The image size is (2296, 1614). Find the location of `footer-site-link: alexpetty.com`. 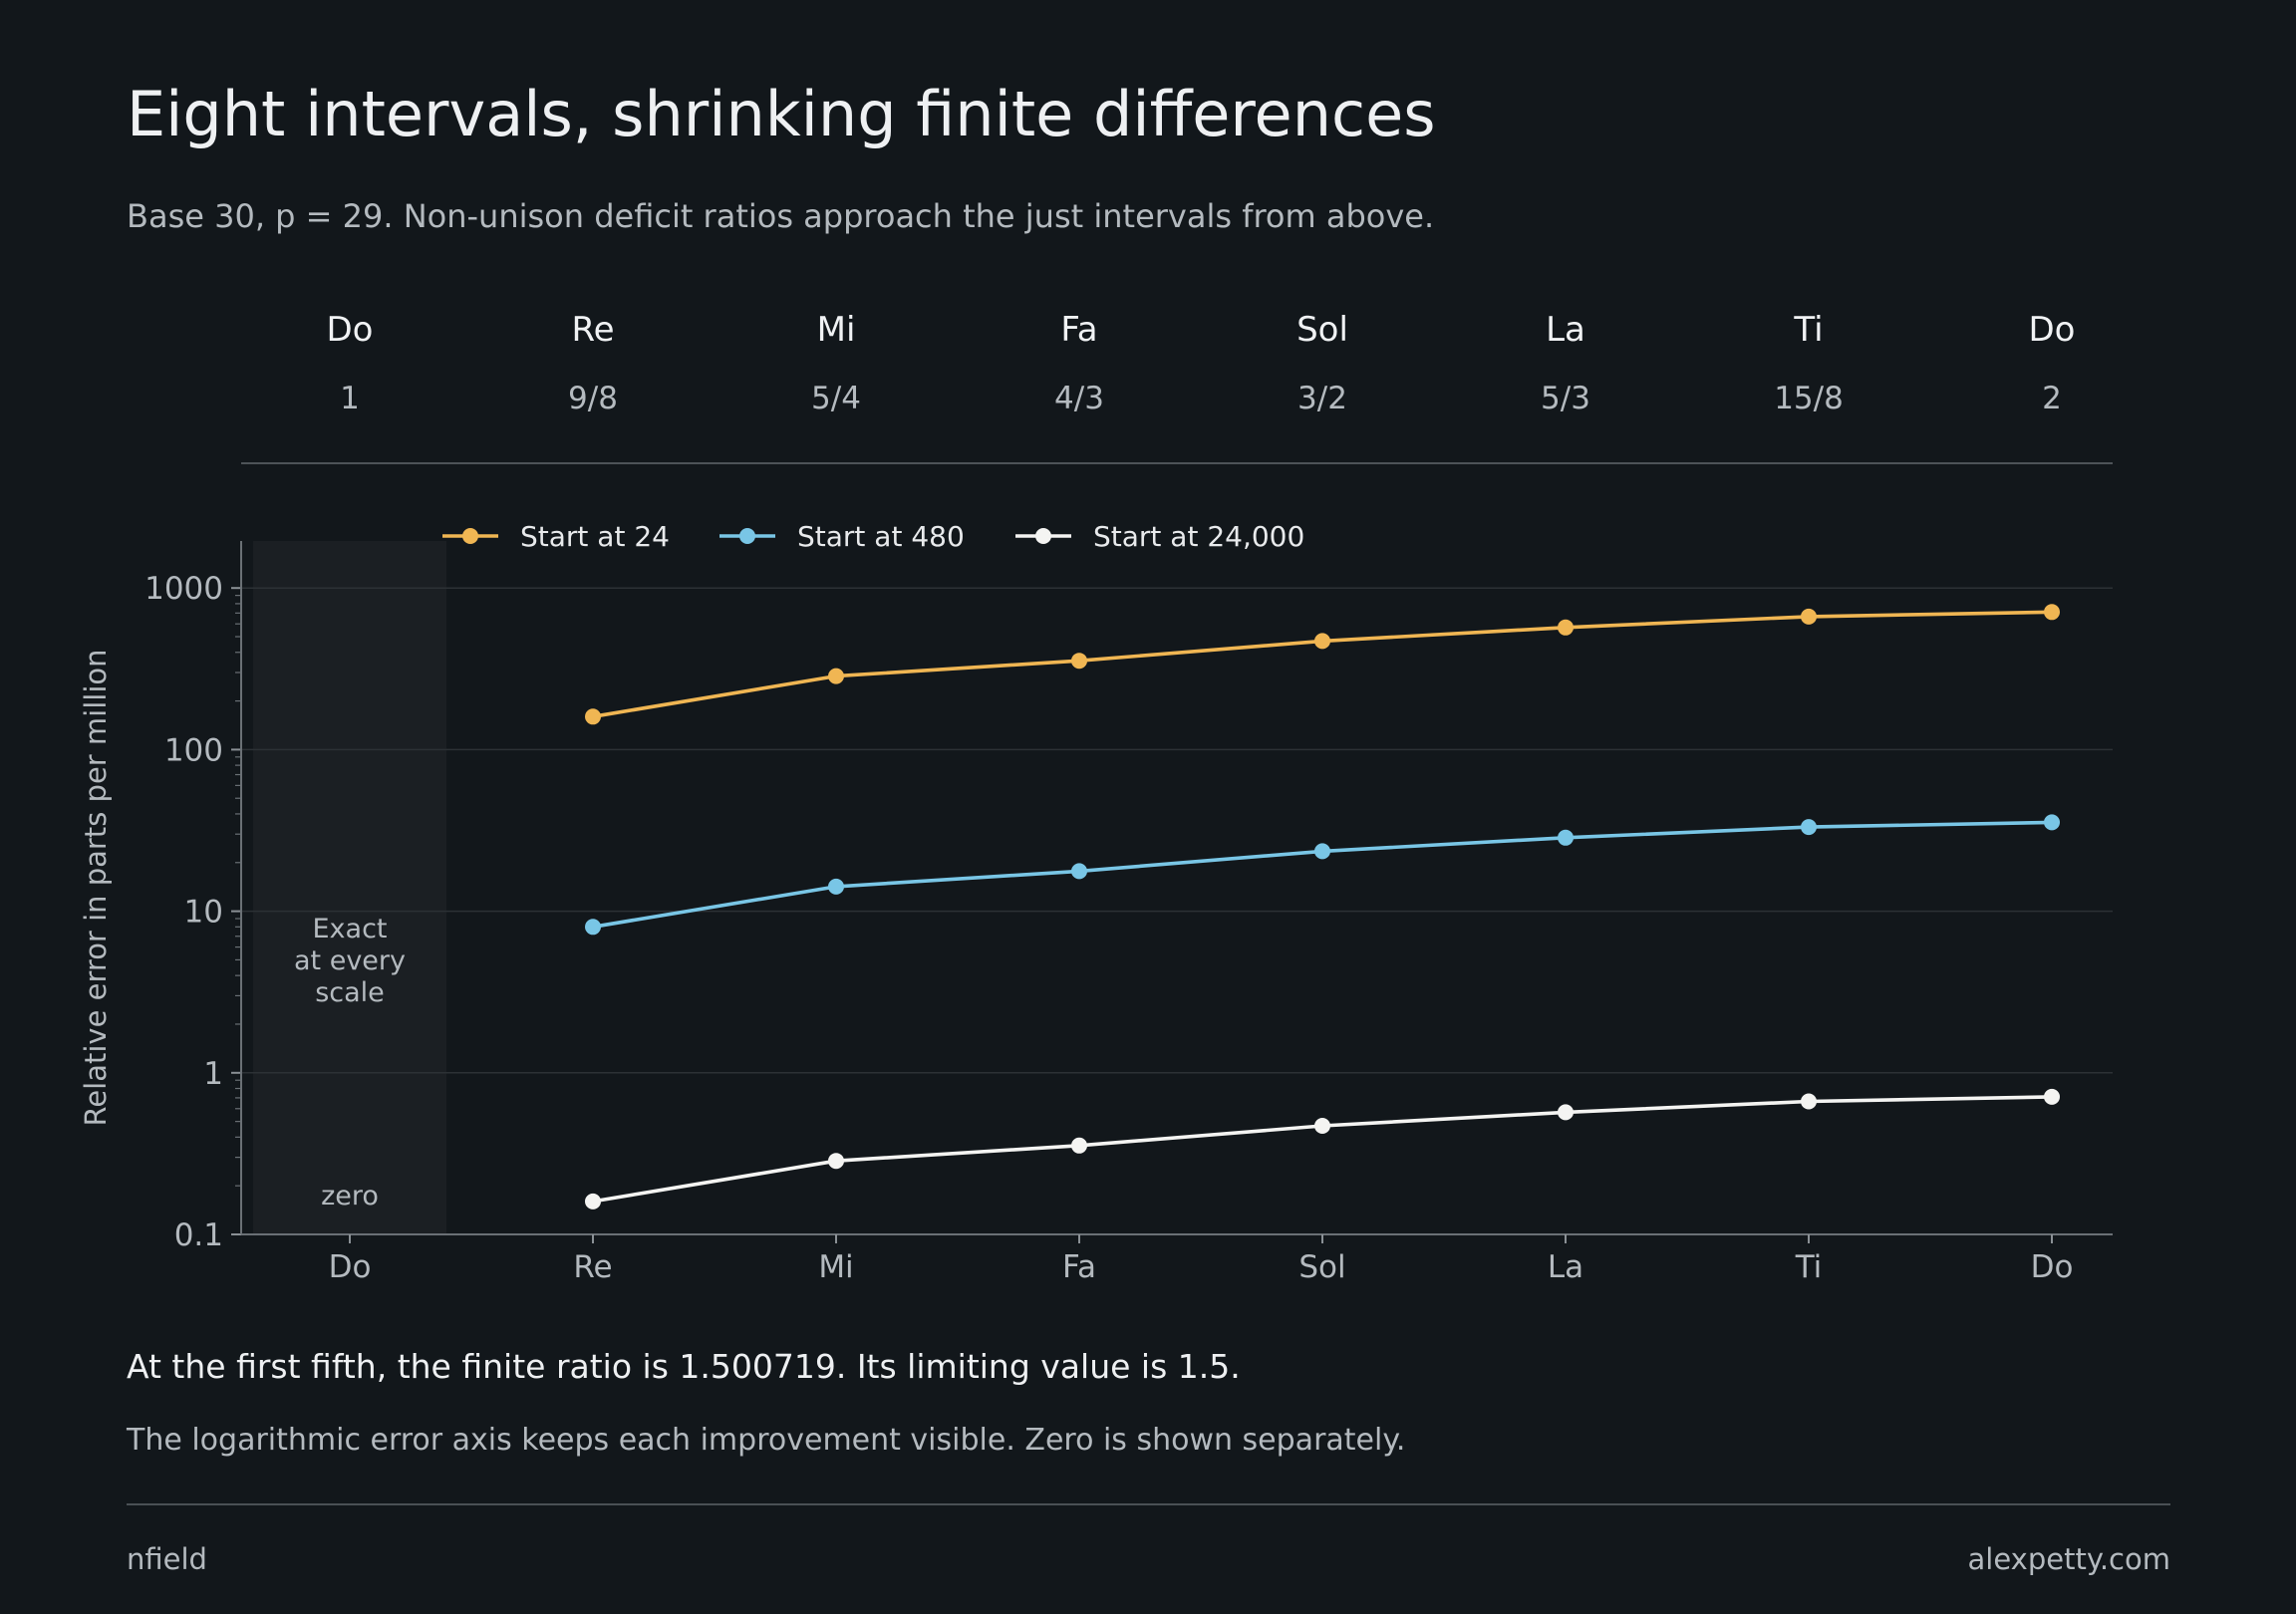

footer-site-link: alexpetty.com is located at coordinates (2069, 1559).